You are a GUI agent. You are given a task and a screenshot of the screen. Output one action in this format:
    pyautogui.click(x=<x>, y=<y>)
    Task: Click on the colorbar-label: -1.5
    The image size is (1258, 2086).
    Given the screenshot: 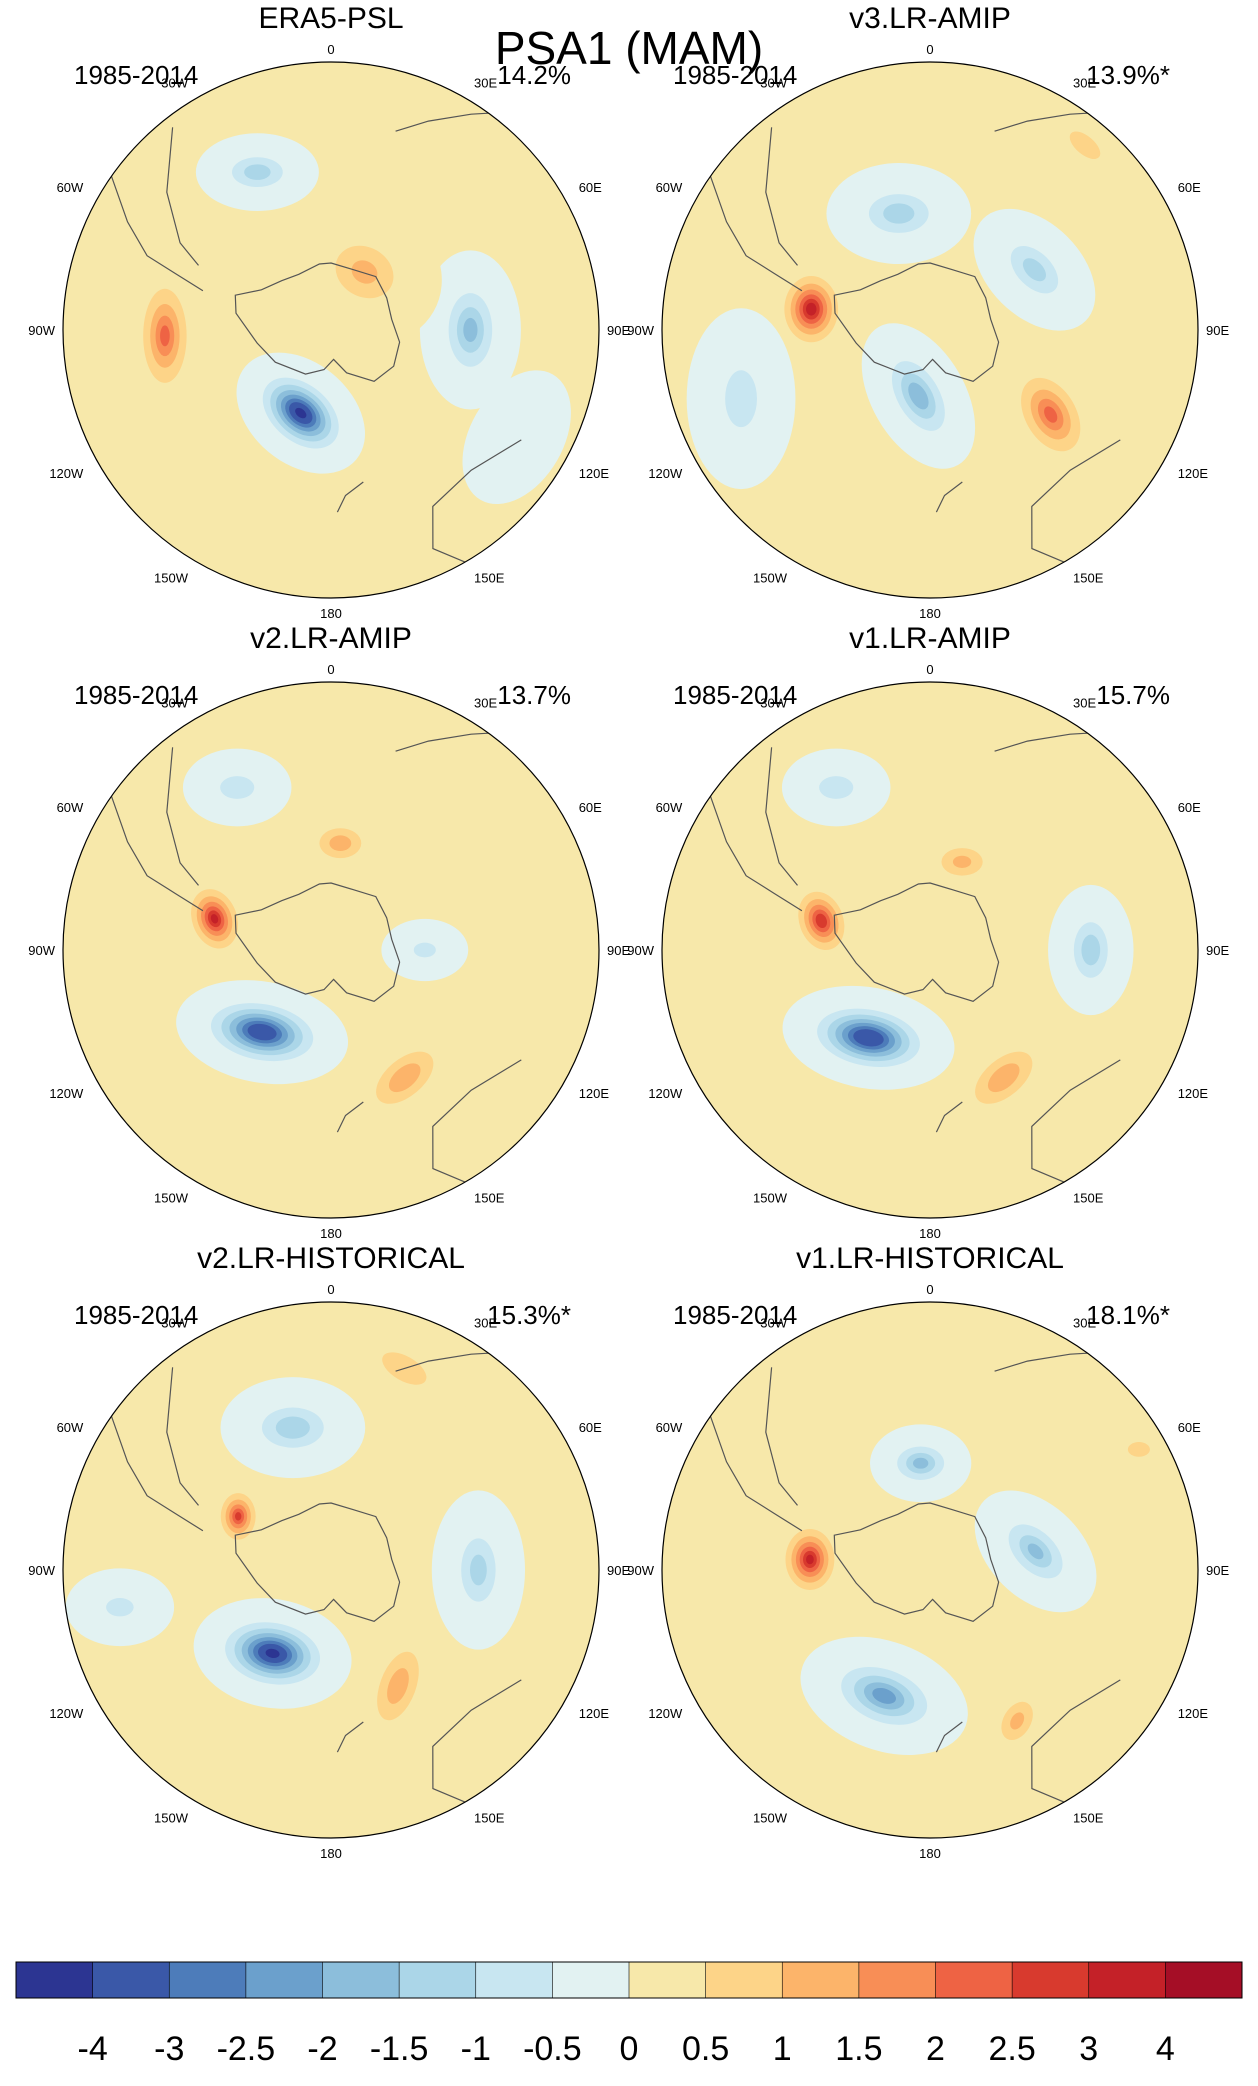 What is the action you would take?
    pyautogui.click(x=399, y=2049)
    